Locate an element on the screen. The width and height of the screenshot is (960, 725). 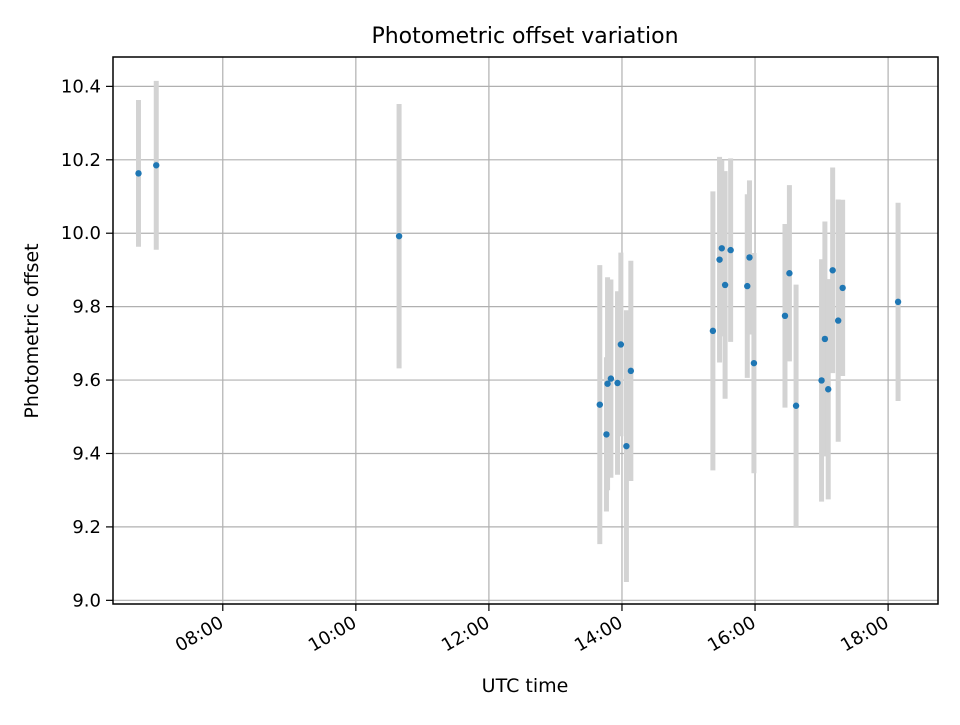
y-tick-label: 10.4 is located at coordinates (81, 86).